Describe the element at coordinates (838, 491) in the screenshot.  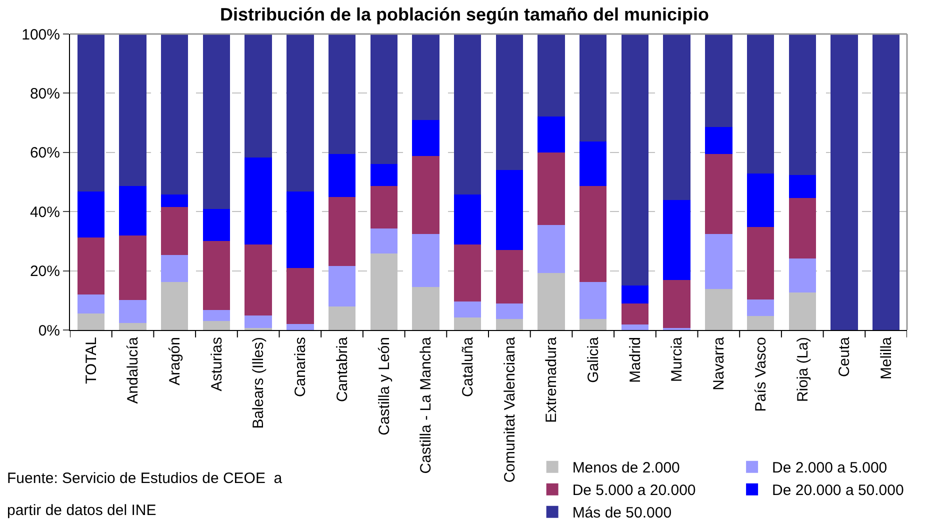
I see `legend-label: De 20.000 a 50.000` at that location.